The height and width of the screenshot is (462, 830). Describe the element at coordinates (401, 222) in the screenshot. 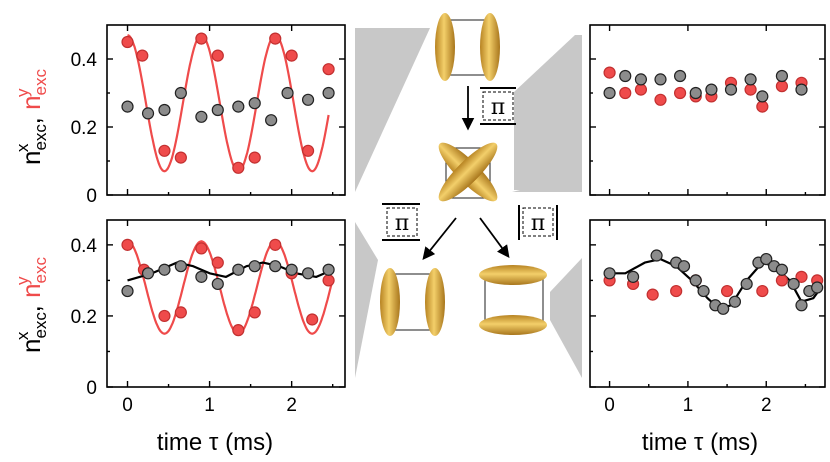

I see `pi-pulse-bar-2: π` at that location.